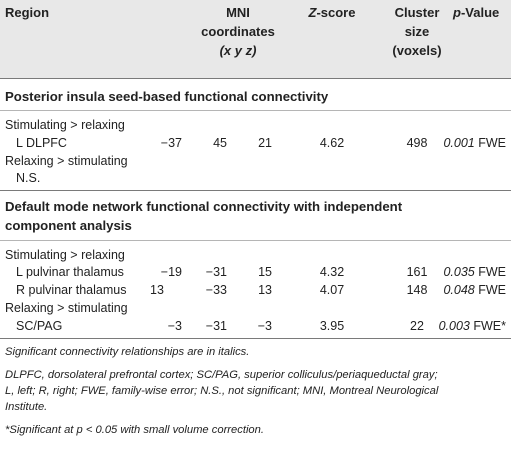 The width and height of the screenshot is (511, 462). I want to click on header-rule, so click(255, 78).